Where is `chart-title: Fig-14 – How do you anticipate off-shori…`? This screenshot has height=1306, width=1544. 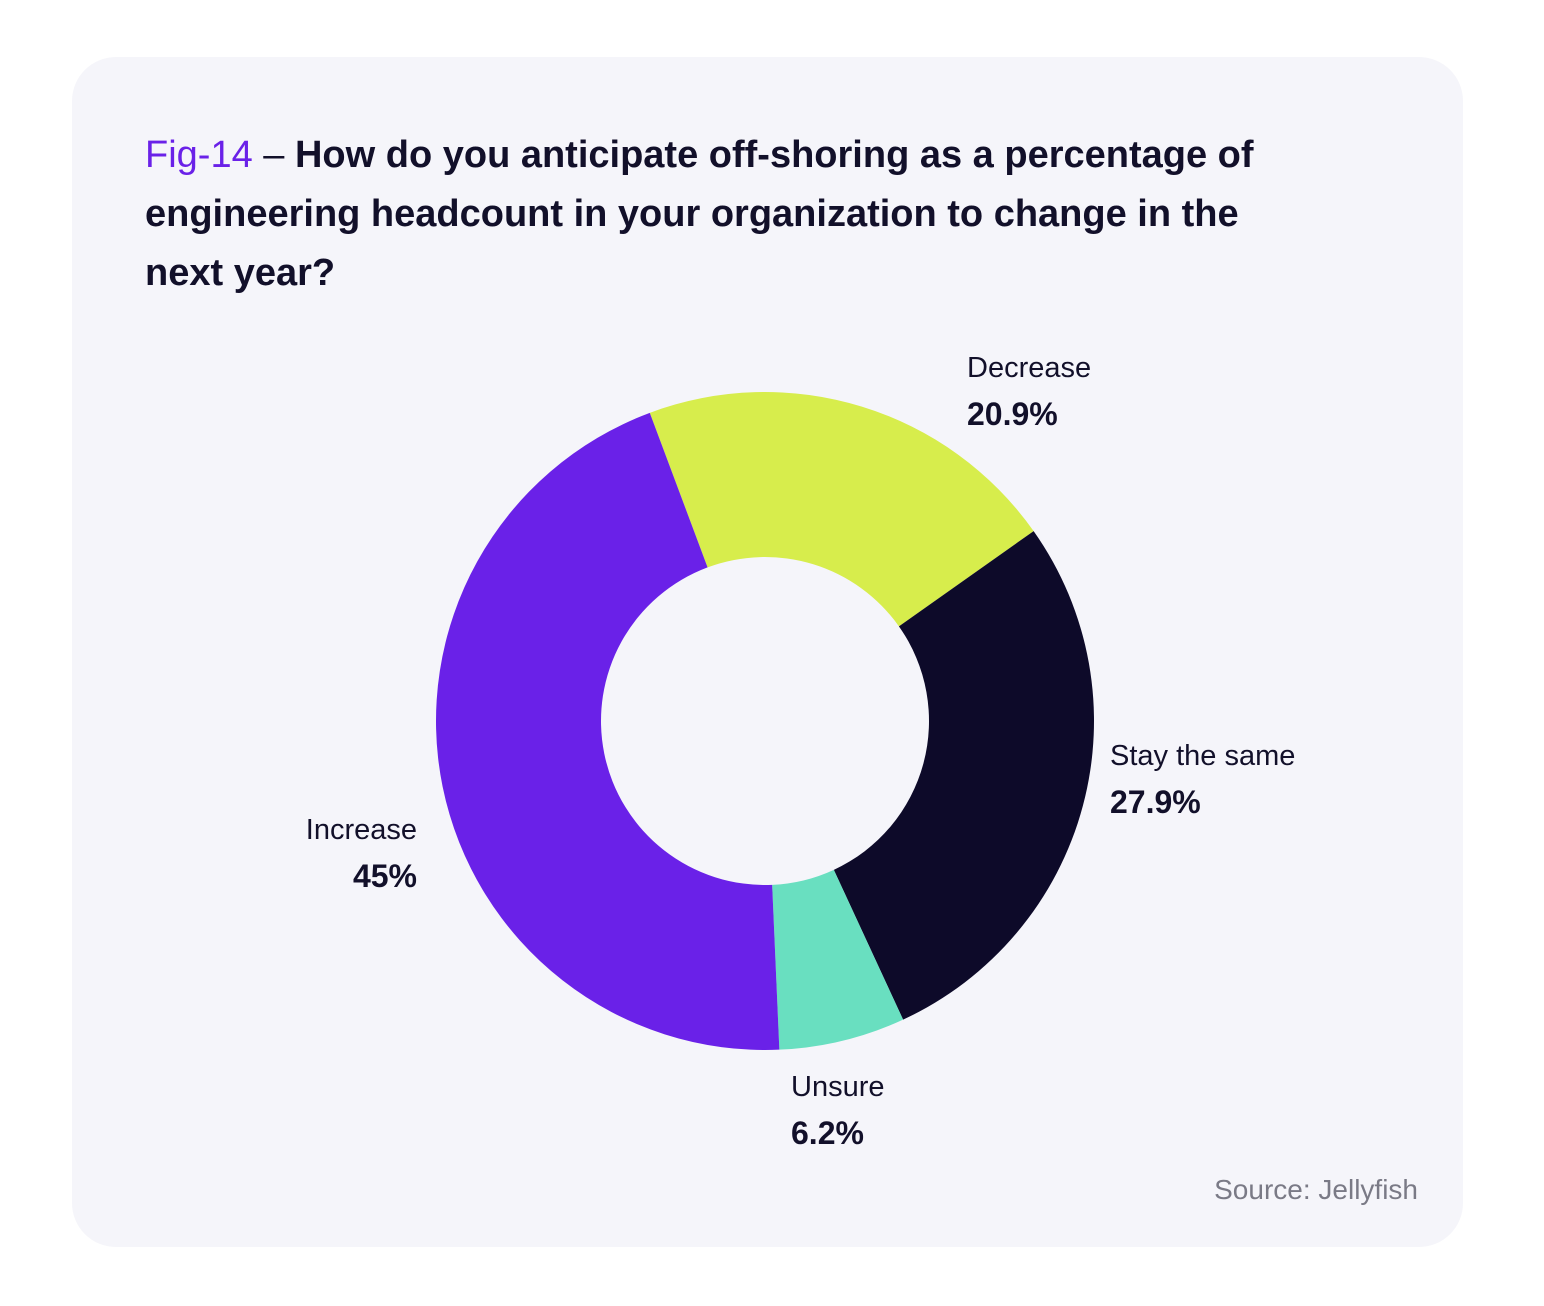 chart-title: Fig-14 – How do you anticipate off-shori… is located at coordinates (735, 214).